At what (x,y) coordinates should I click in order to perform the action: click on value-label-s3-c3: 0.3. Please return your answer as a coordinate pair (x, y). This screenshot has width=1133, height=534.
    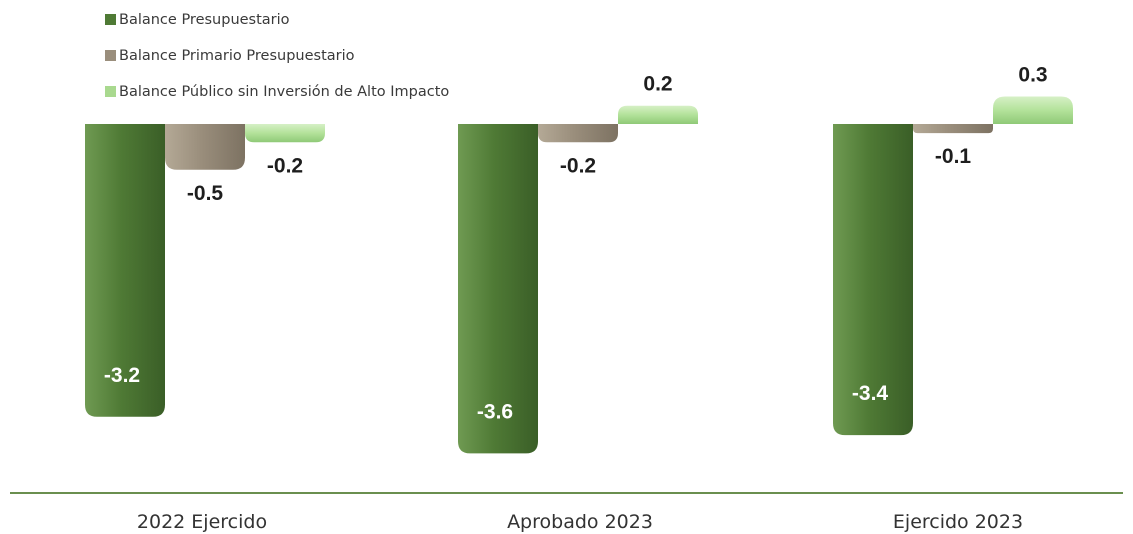
    Looking at the image, I should click on (1032, 75).